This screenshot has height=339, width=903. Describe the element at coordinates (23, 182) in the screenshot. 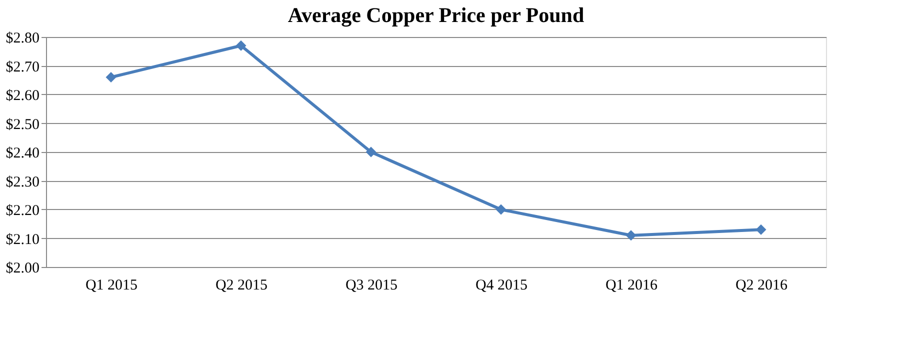

I see `y-tick-label: $2.30` at that location.